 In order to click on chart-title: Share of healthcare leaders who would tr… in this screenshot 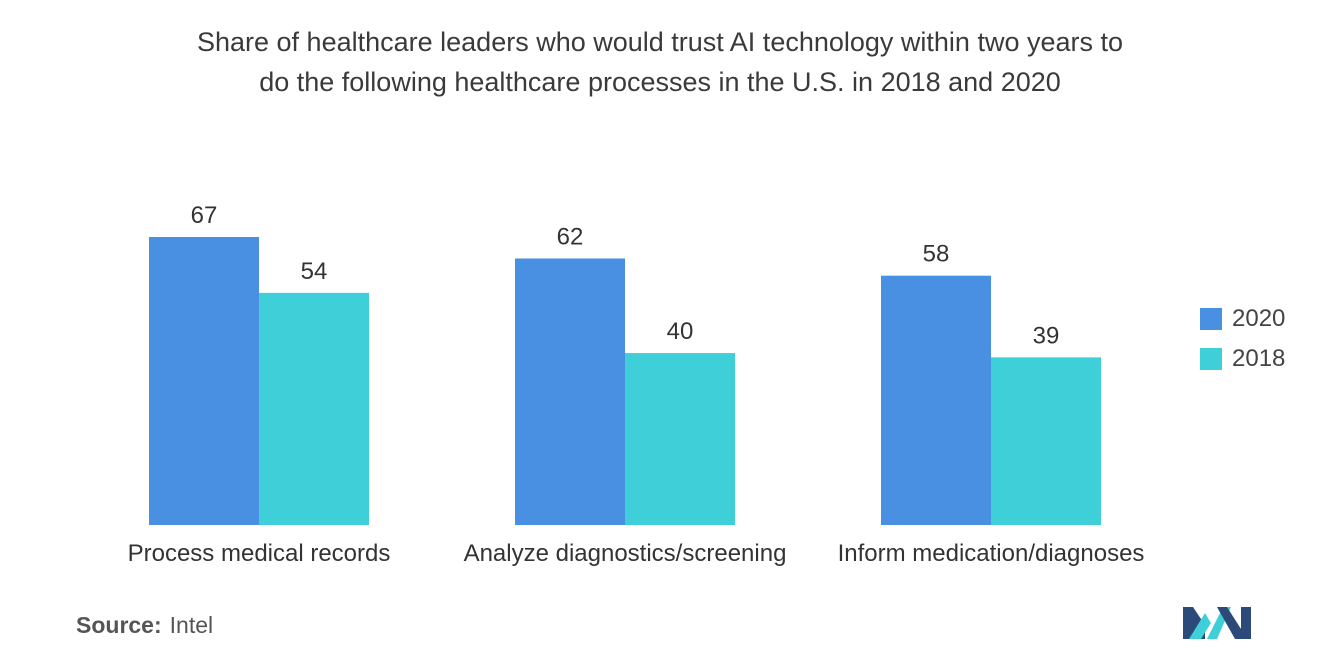, I will do `click(660, 62)`.